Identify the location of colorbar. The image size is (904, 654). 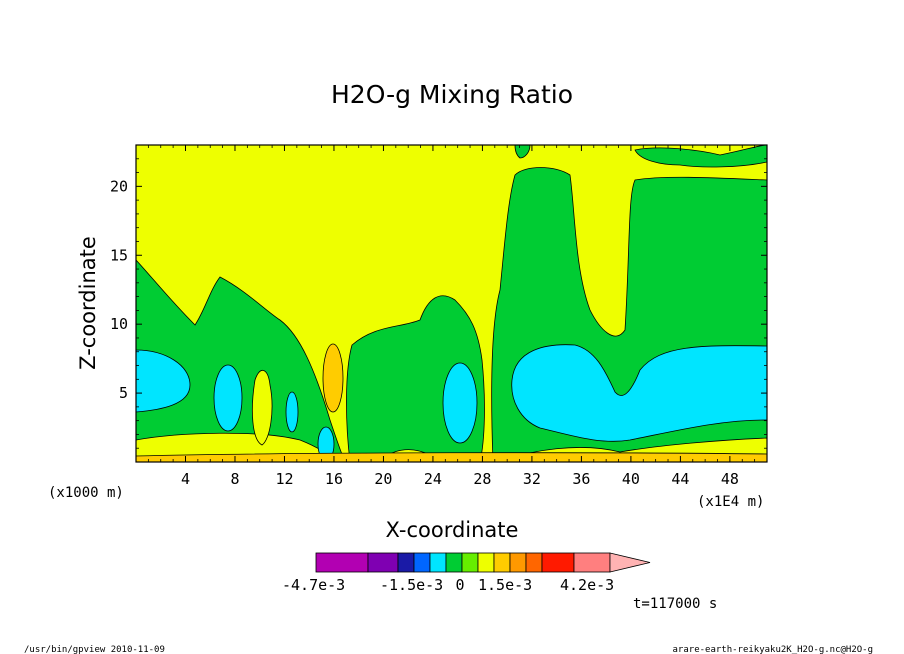
(483, 562).